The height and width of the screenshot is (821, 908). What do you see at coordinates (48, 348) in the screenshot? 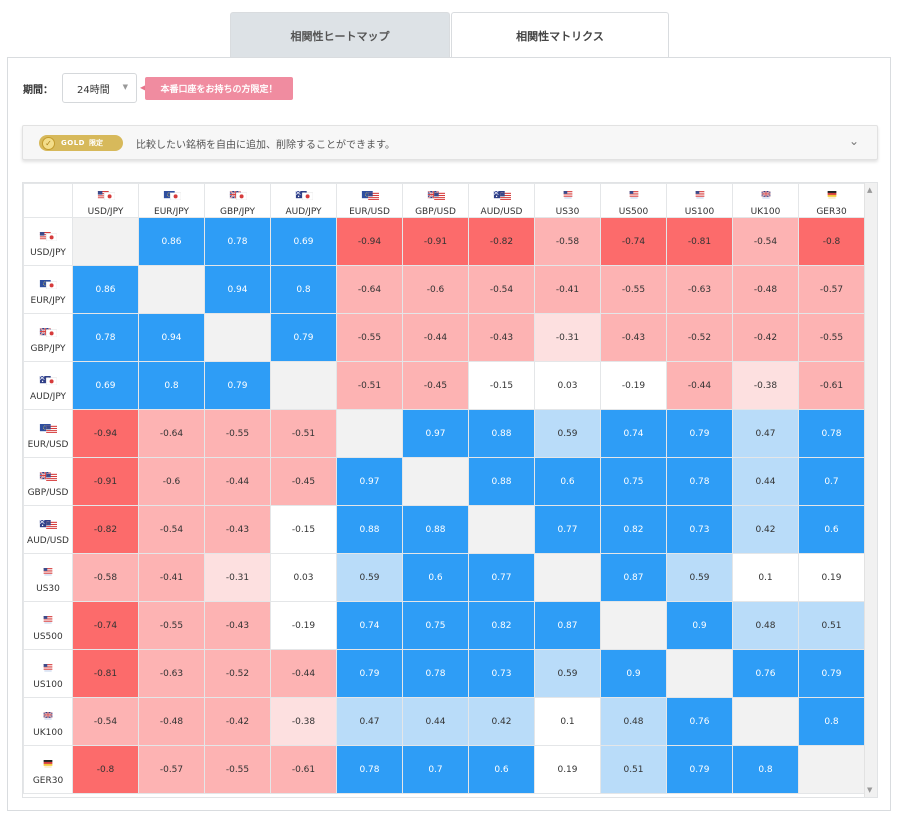
I see `row-header-label: GBP/JPY` at bounding box center [48, 348].